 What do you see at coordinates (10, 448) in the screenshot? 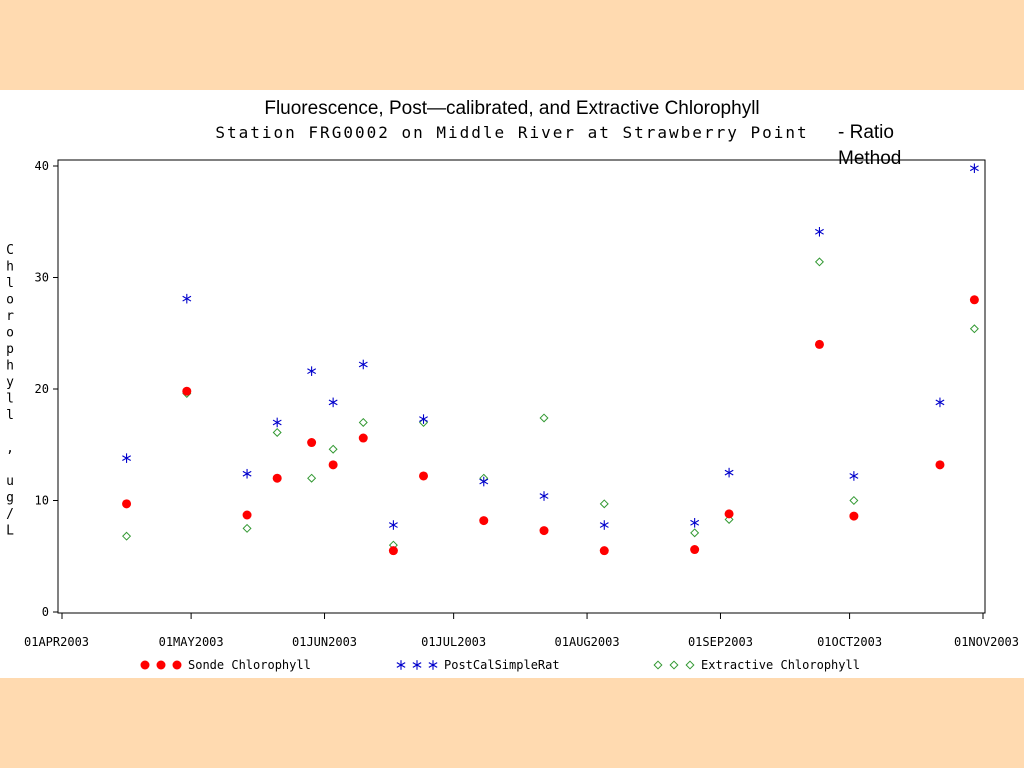
I see `y-label-char: ,` at bounding box center [10, 448].